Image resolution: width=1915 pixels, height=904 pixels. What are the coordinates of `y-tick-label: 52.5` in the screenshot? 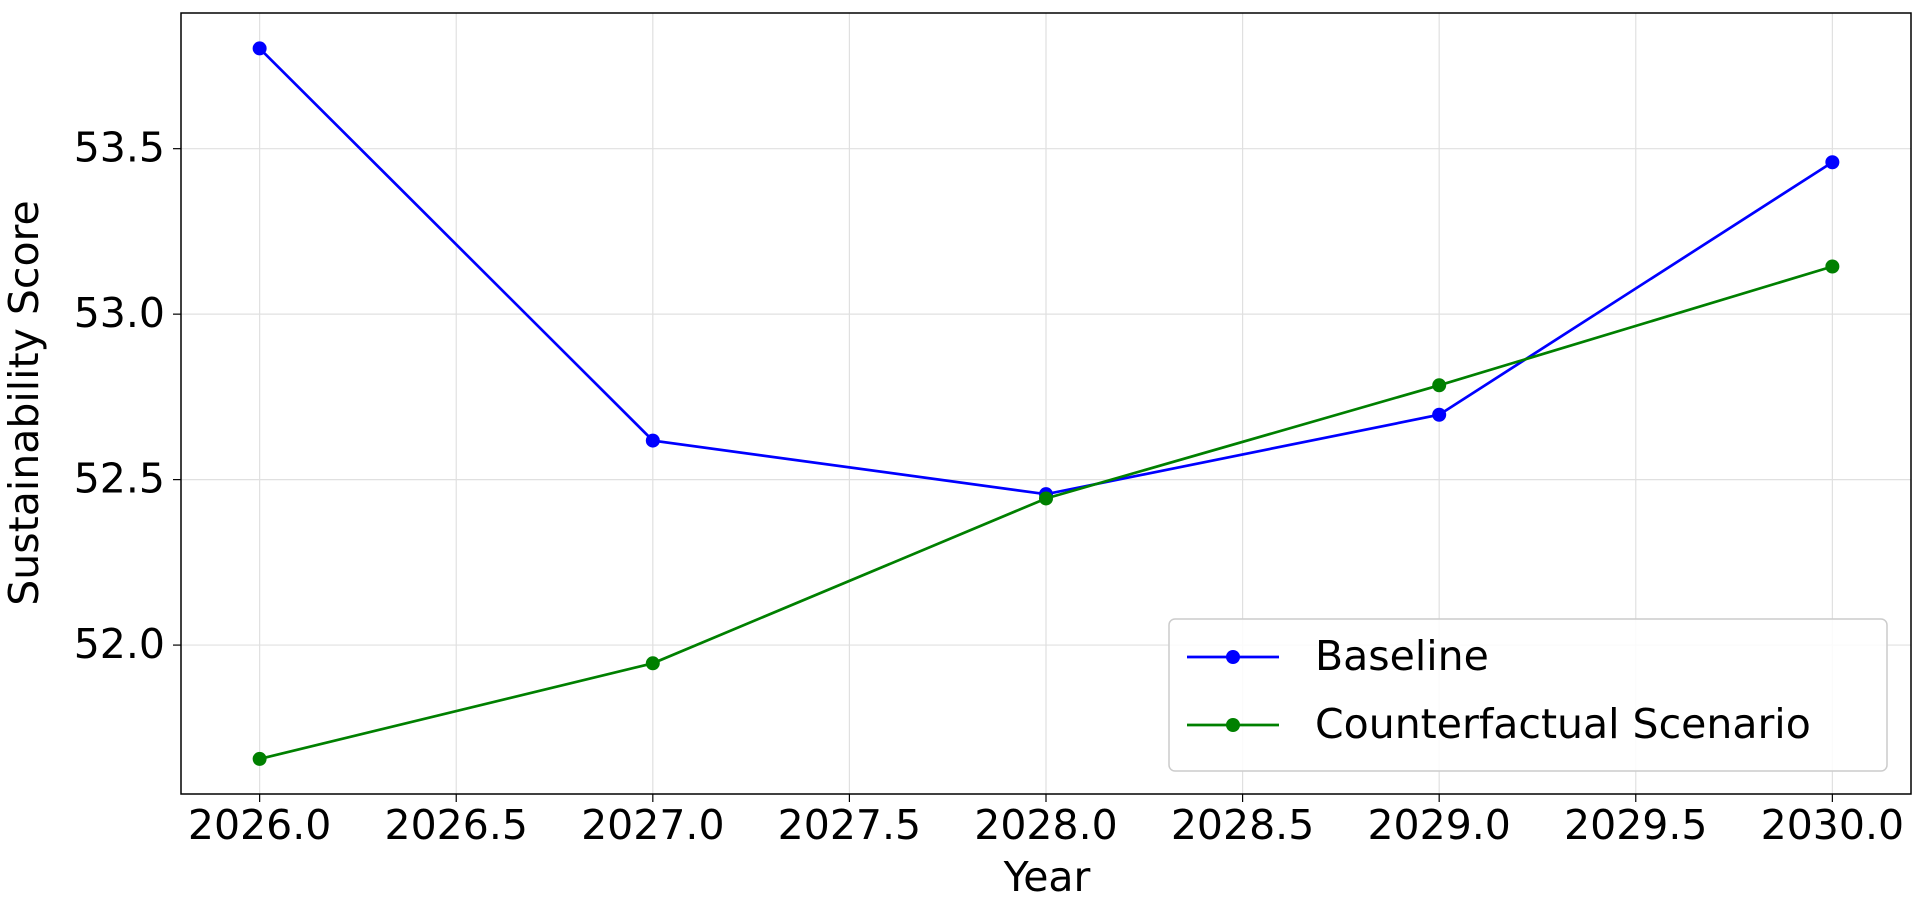 It's located at (119, 479).